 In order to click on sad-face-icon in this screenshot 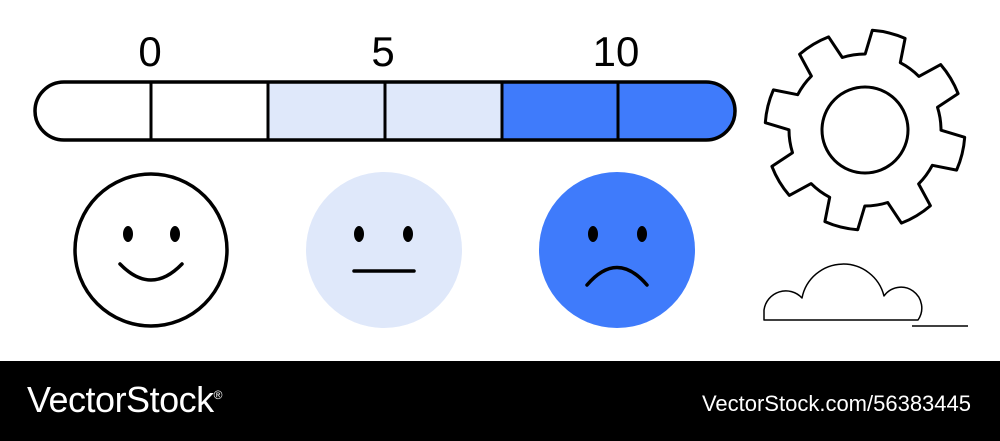, I will do `click(617, 250)`.